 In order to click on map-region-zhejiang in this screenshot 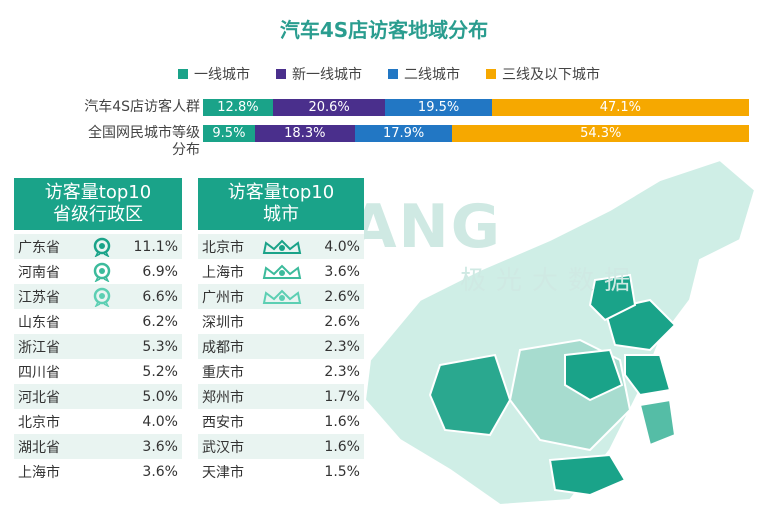, I will do `click(657, 422)`.